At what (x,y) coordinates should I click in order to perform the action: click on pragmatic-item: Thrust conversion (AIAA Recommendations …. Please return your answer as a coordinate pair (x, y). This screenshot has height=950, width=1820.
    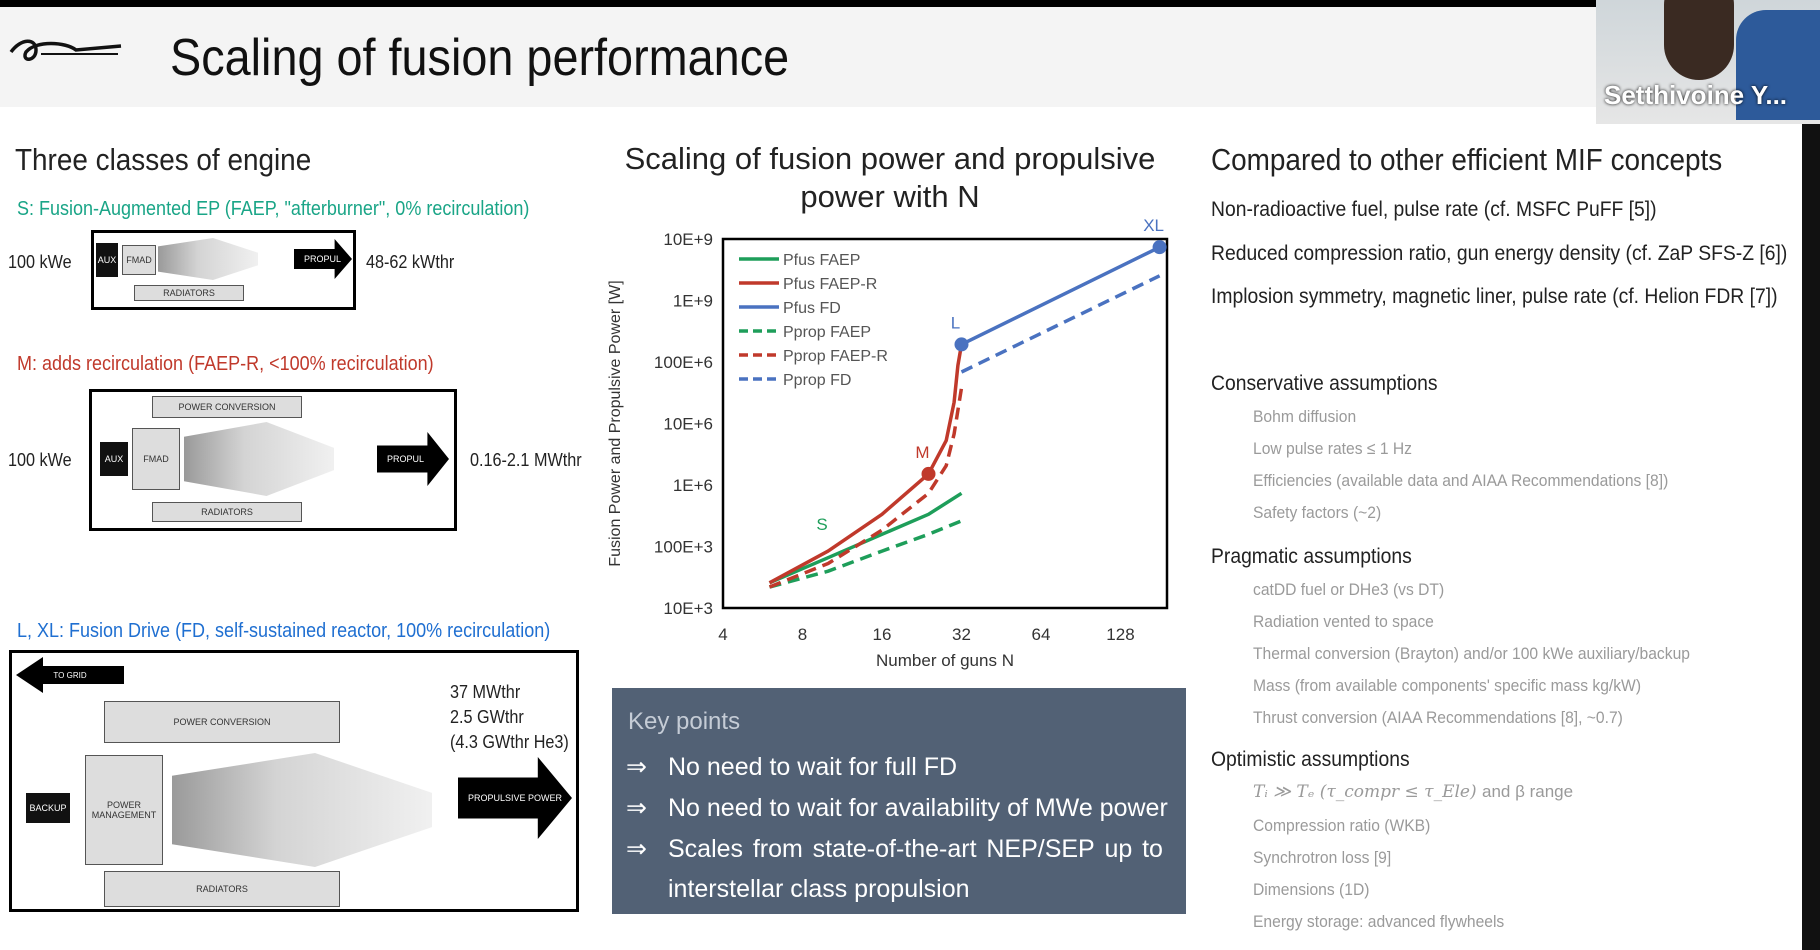
    Looking at the image, I should click on (1438, 717).